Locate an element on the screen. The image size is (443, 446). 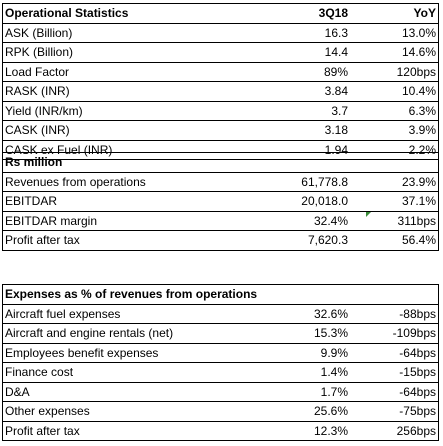
financial-header-row: Rs million is located at coordinates (220, 163).